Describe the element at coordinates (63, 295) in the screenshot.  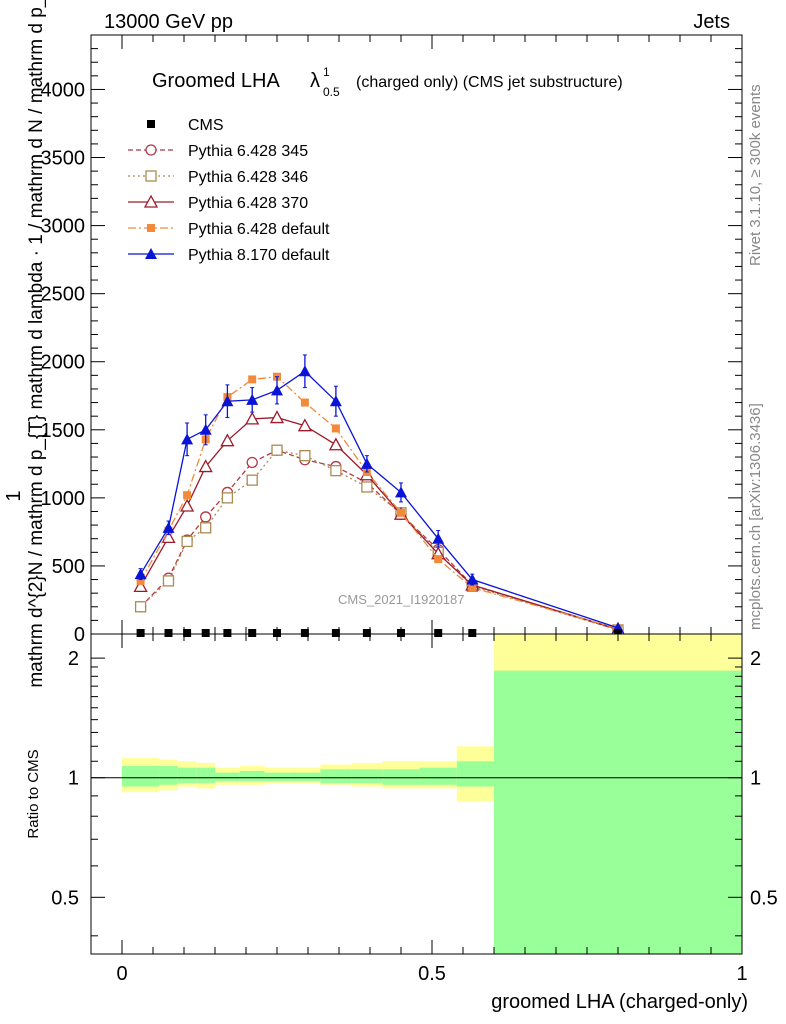
I see `main-y-tick-label: 2500` at that location.